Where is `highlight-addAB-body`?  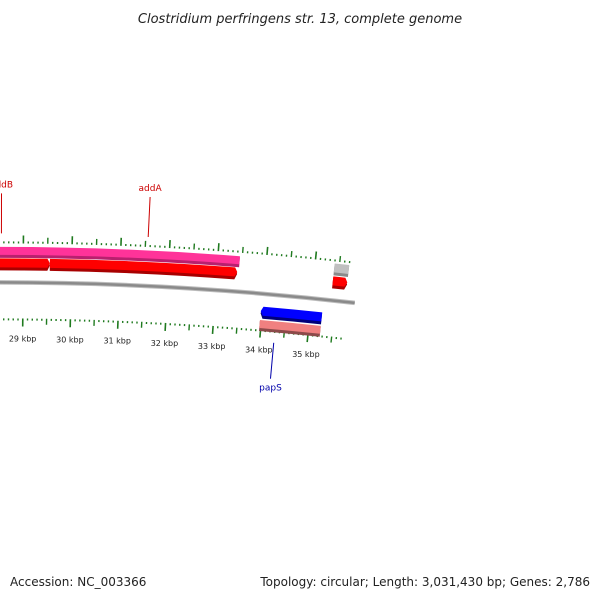 highlight-addAB-body is located at coordinates (120, 255).